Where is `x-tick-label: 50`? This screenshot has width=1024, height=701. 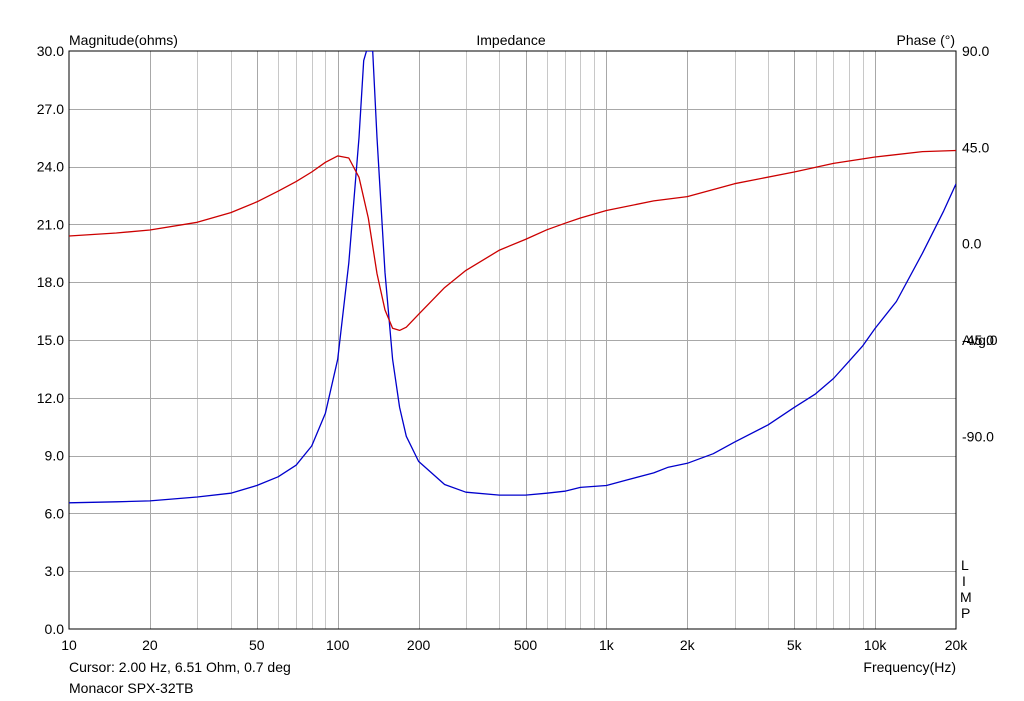 x-tick-label: 50 is located at coordinates (257, 645).